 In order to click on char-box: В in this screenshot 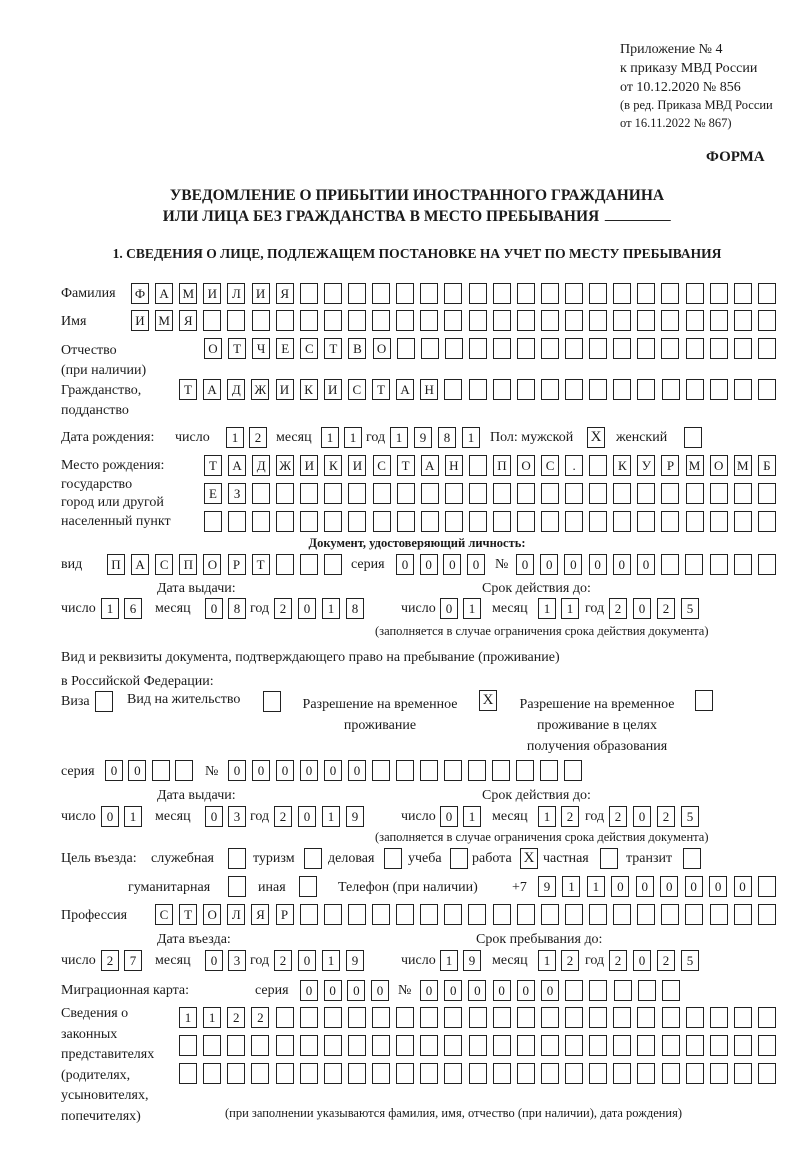, I will do `click(357, 348)`.